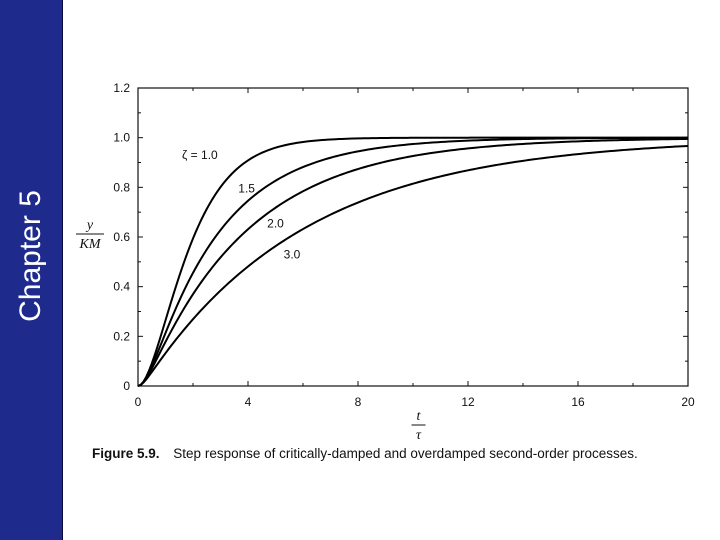 This screenshot has height=540, width=720. Describe the element at coordinates (90, 244) in the screenshot. I see `y-axis-label-denominator: KM` at that location.